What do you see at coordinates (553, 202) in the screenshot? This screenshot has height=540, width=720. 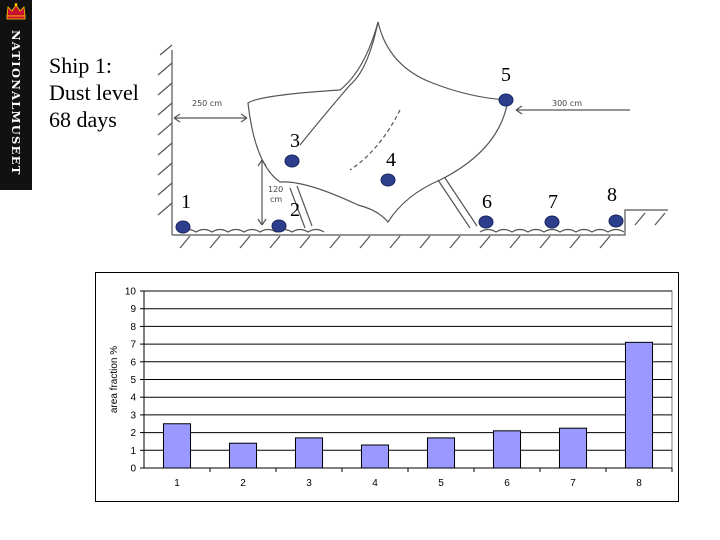 I see `sensor-marker-label: 7` at bounding box center [553, 202].